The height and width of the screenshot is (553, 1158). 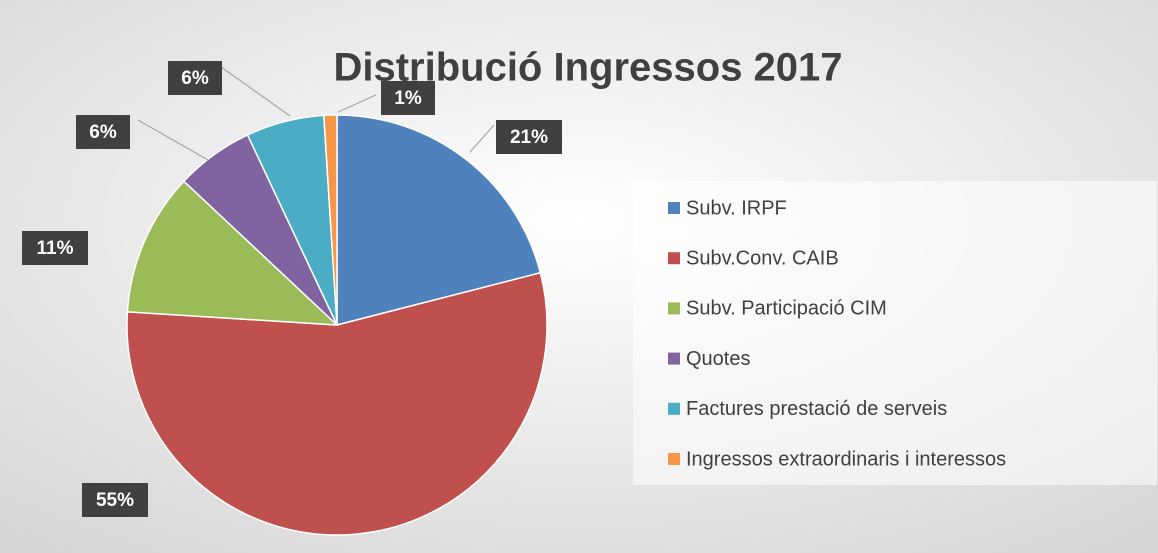 I want to click on legend-label: Subv. Participació CIM, so click(x=786, y=309).